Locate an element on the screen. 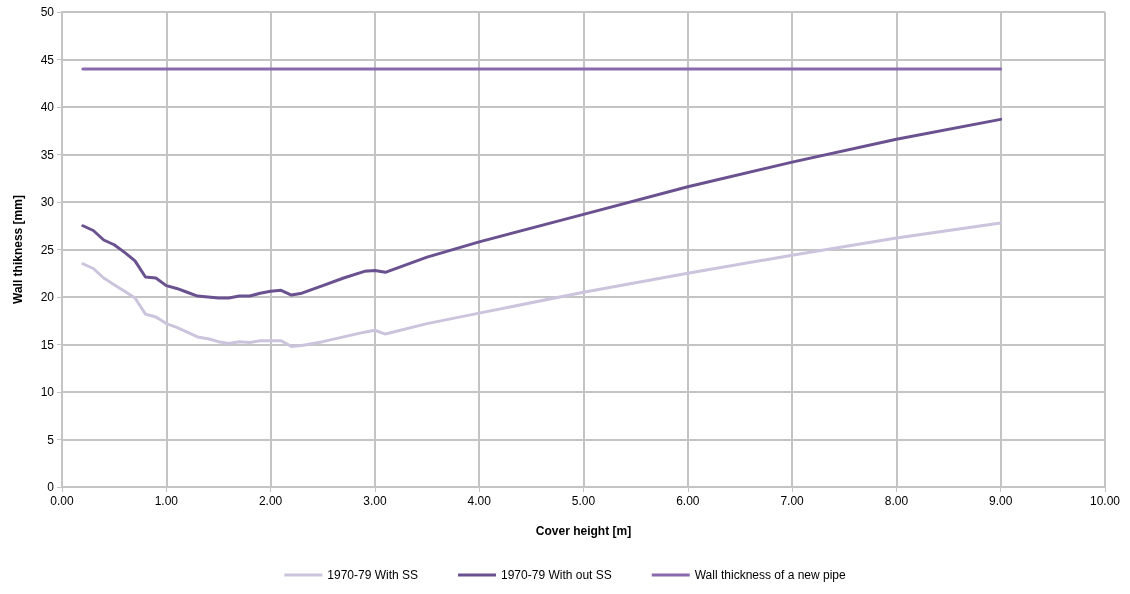 The height and width of the screenshot is (594, 1130). legend-label: Wall thickness of a new pipe is located at coordinates (770, 575).